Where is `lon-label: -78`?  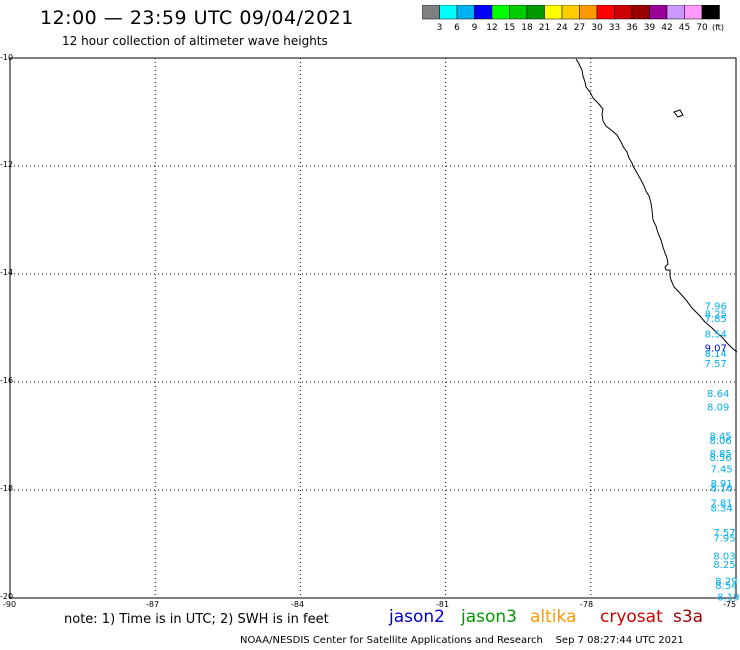
lon-label: -78 is located at coordinates (587, 604).